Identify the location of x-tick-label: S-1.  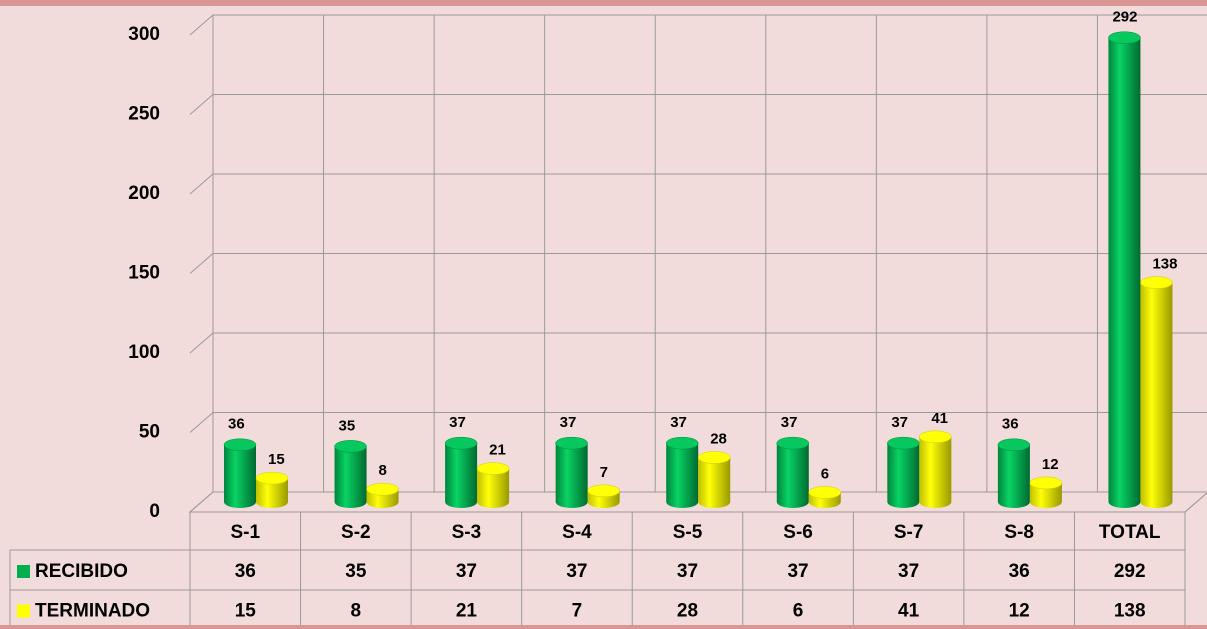
(245, 532).